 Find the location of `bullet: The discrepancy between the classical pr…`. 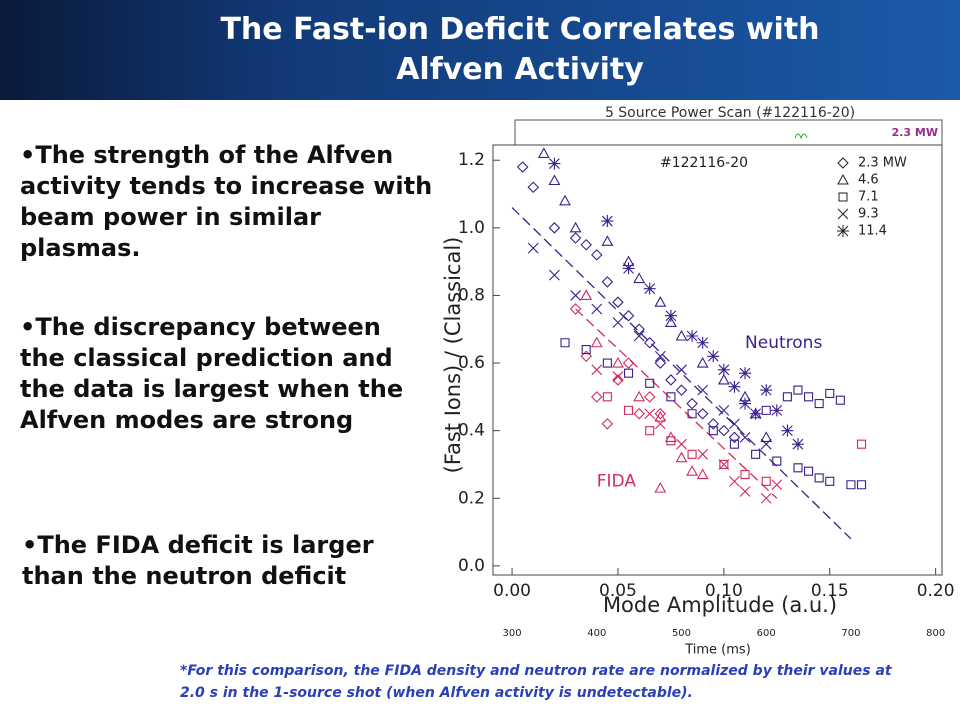

bullet: The discrepancy between the classical pr… is located at coordinates (225, 374).